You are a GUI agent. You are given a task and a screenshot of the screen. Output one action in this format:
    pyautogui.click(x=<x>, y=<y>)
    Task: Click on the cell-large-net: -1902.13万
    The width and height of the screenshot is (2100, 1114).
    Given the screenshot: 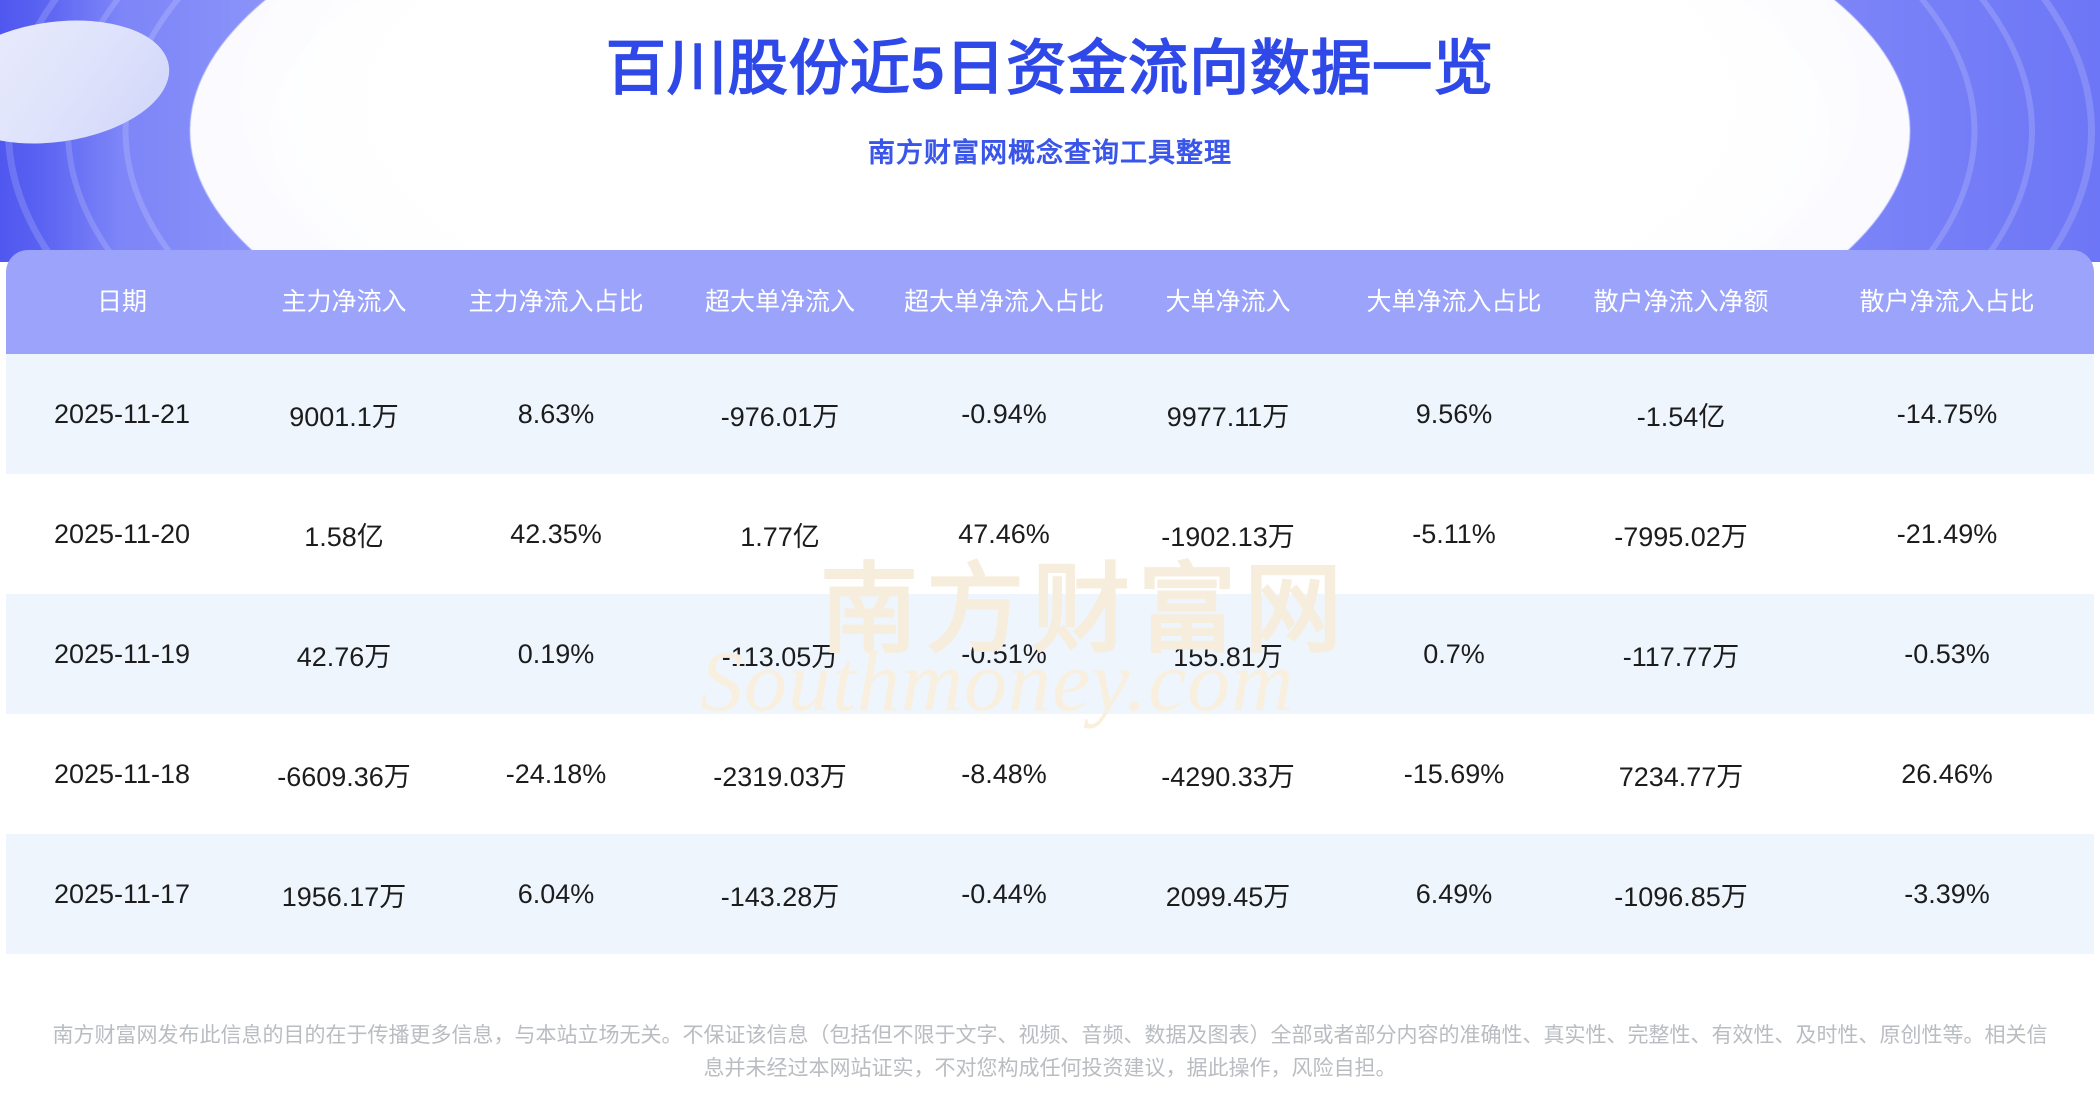 What is the action you would take?
    pyautogui.click(x=1228, y=534)
    